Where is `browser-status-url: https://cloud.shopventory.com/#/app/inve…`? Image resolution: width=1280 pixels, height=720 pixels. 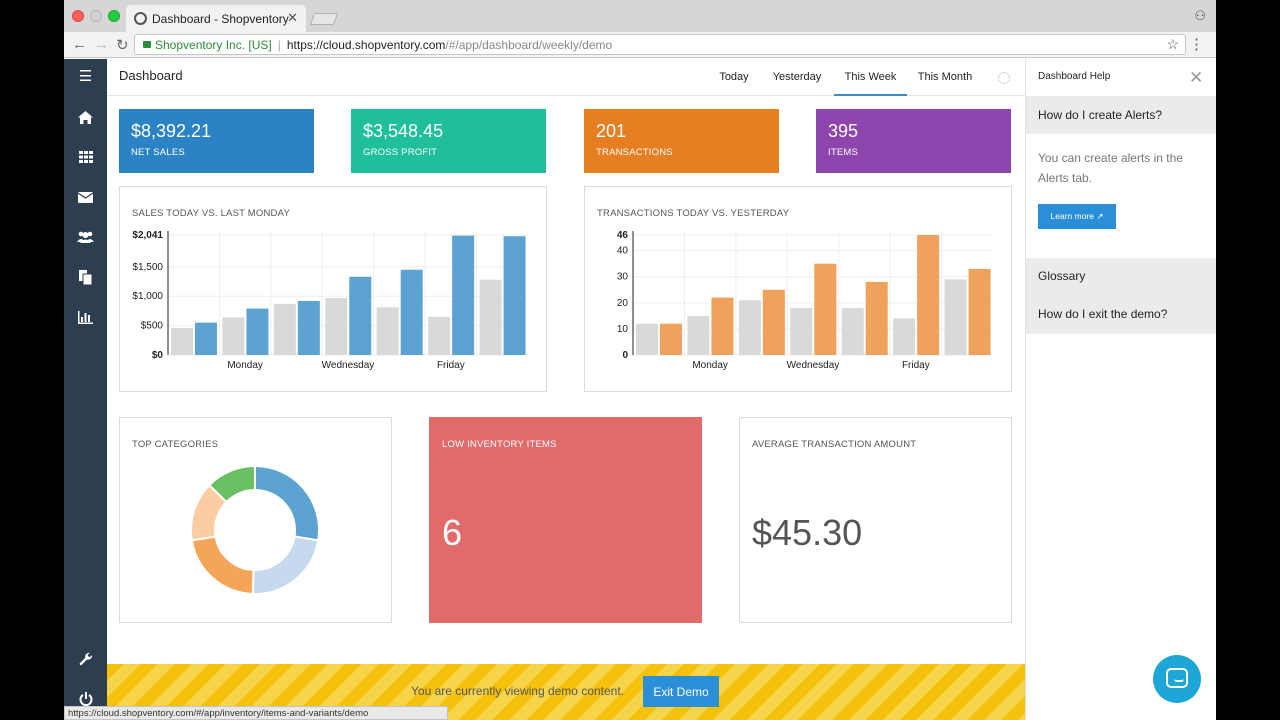
browser-status-url: https://cloud.shopventory.com/#/app/inve… is located at coordinates (256, 713).